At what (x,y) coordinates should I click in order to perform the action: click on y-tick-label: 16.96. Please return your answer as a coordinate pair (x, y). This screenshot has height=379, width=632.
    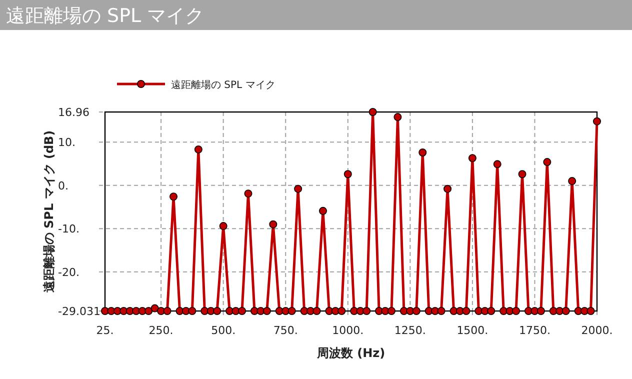
    Looking at the image, I should click on (74, 112).